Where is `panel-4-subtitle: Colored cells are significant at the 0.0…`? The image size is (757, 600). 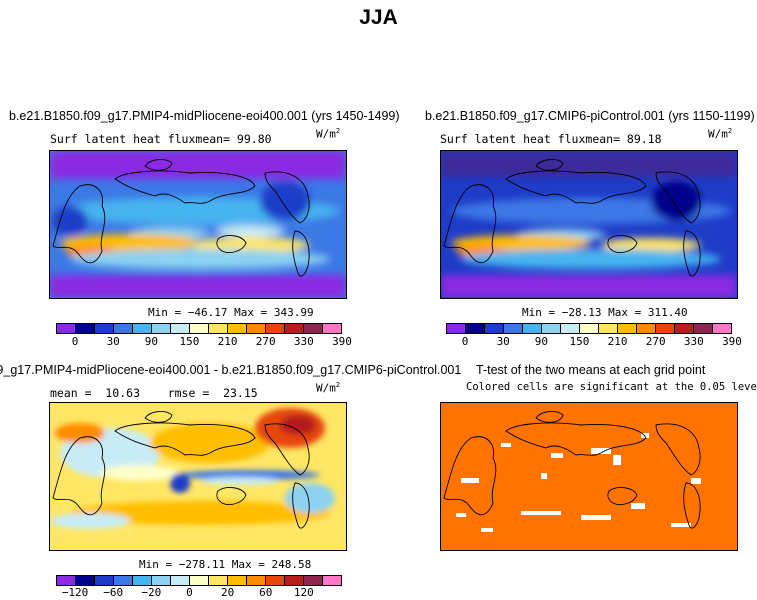 panel-4-subtitle: Colored cells are significant at the 0.0… is located at coordinates (611, 387).